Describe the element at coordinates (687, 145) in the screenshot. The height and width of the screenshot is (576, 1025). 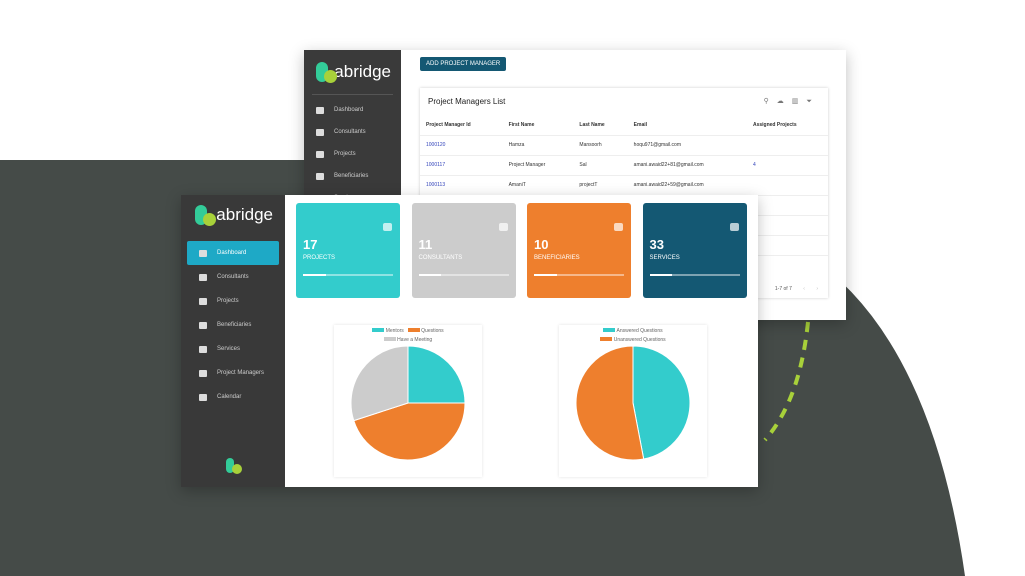
I see `table-cell: hoqu971@gmail.com` at that location.